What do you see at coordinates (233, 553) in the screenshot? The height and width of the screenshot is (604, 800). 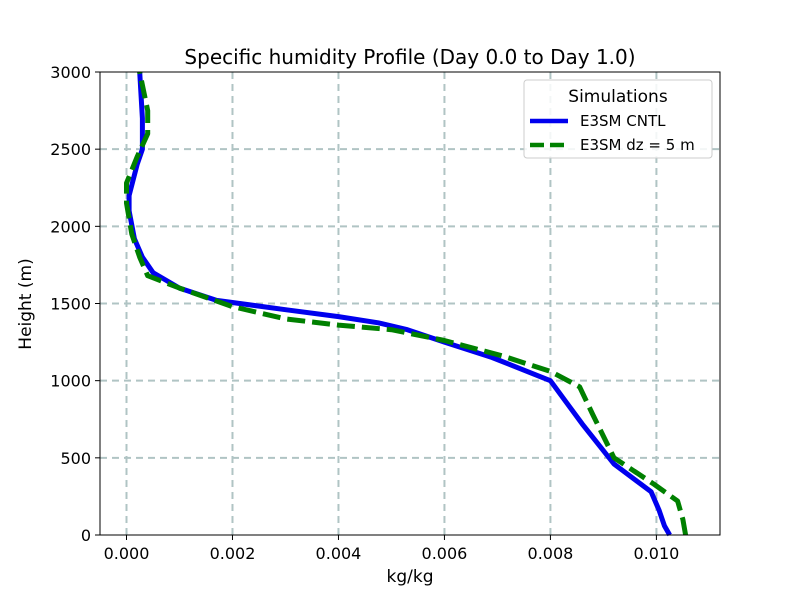 I see `x-tick-label: 0.002` at bounding box center [233, 553].